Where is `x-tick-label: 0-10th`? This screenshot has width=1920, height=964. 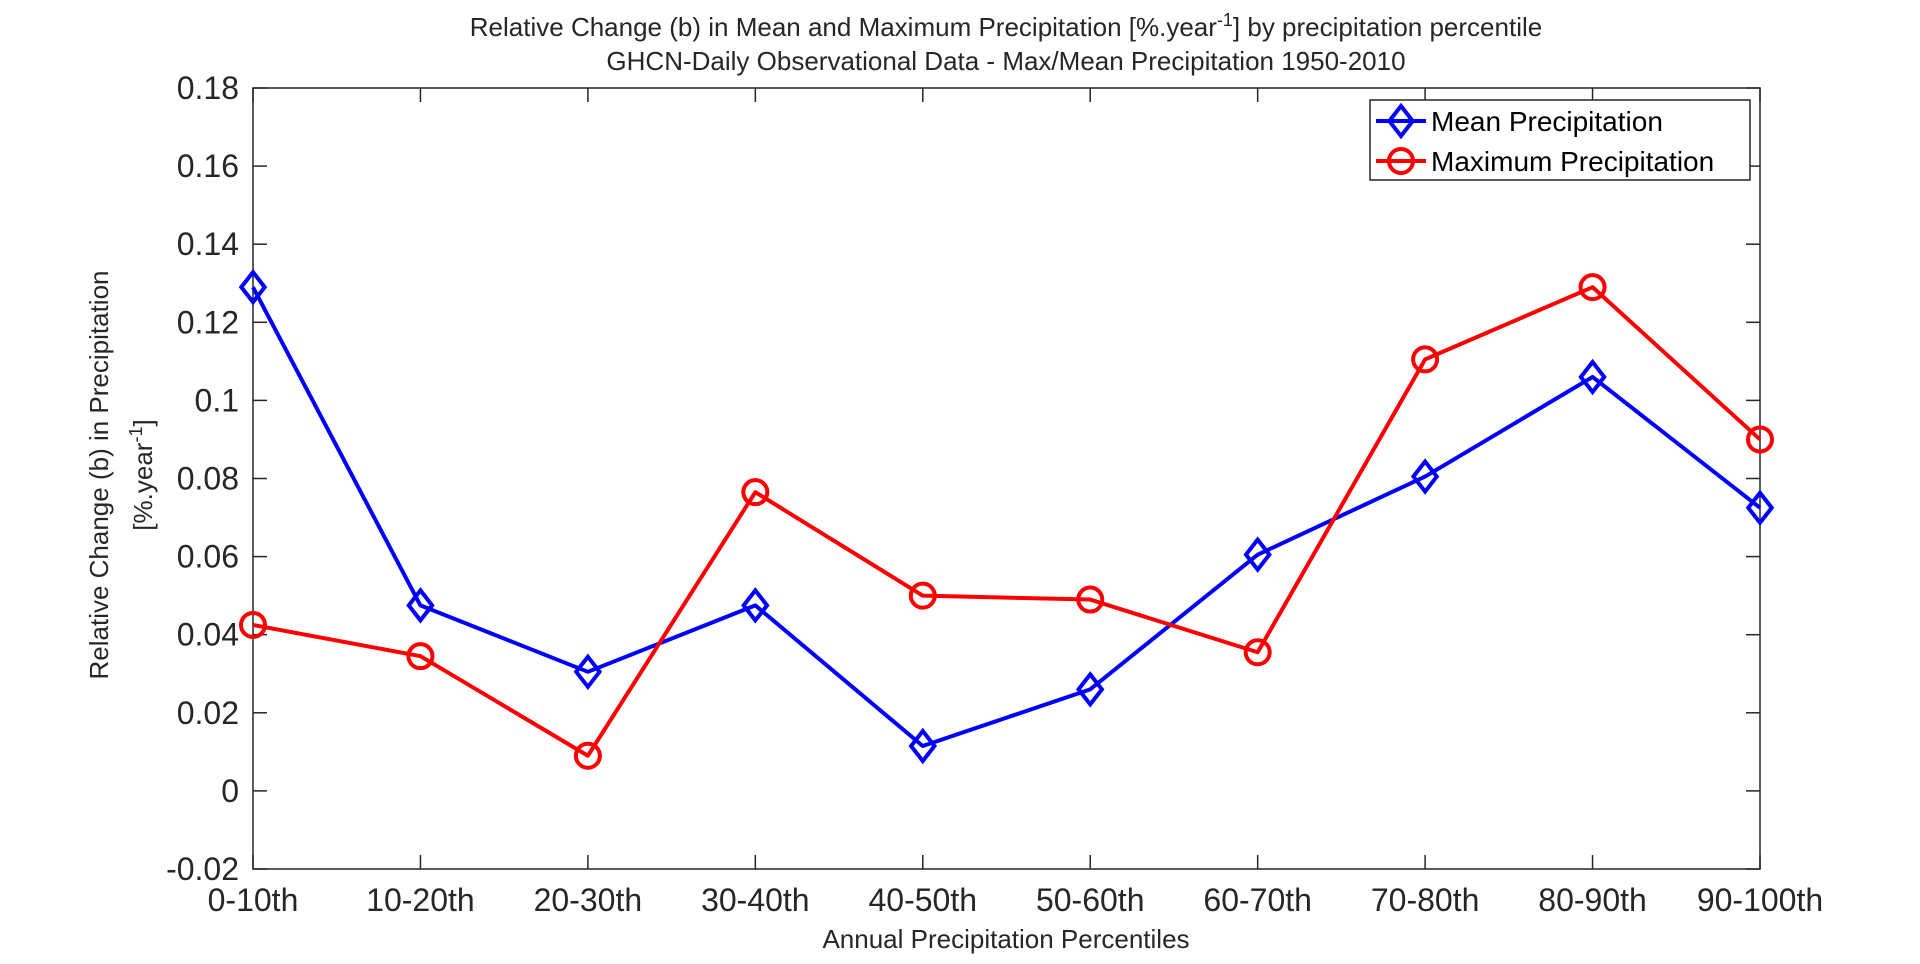
x-tick-label: 0-10th is located at coordinates (253, 900).